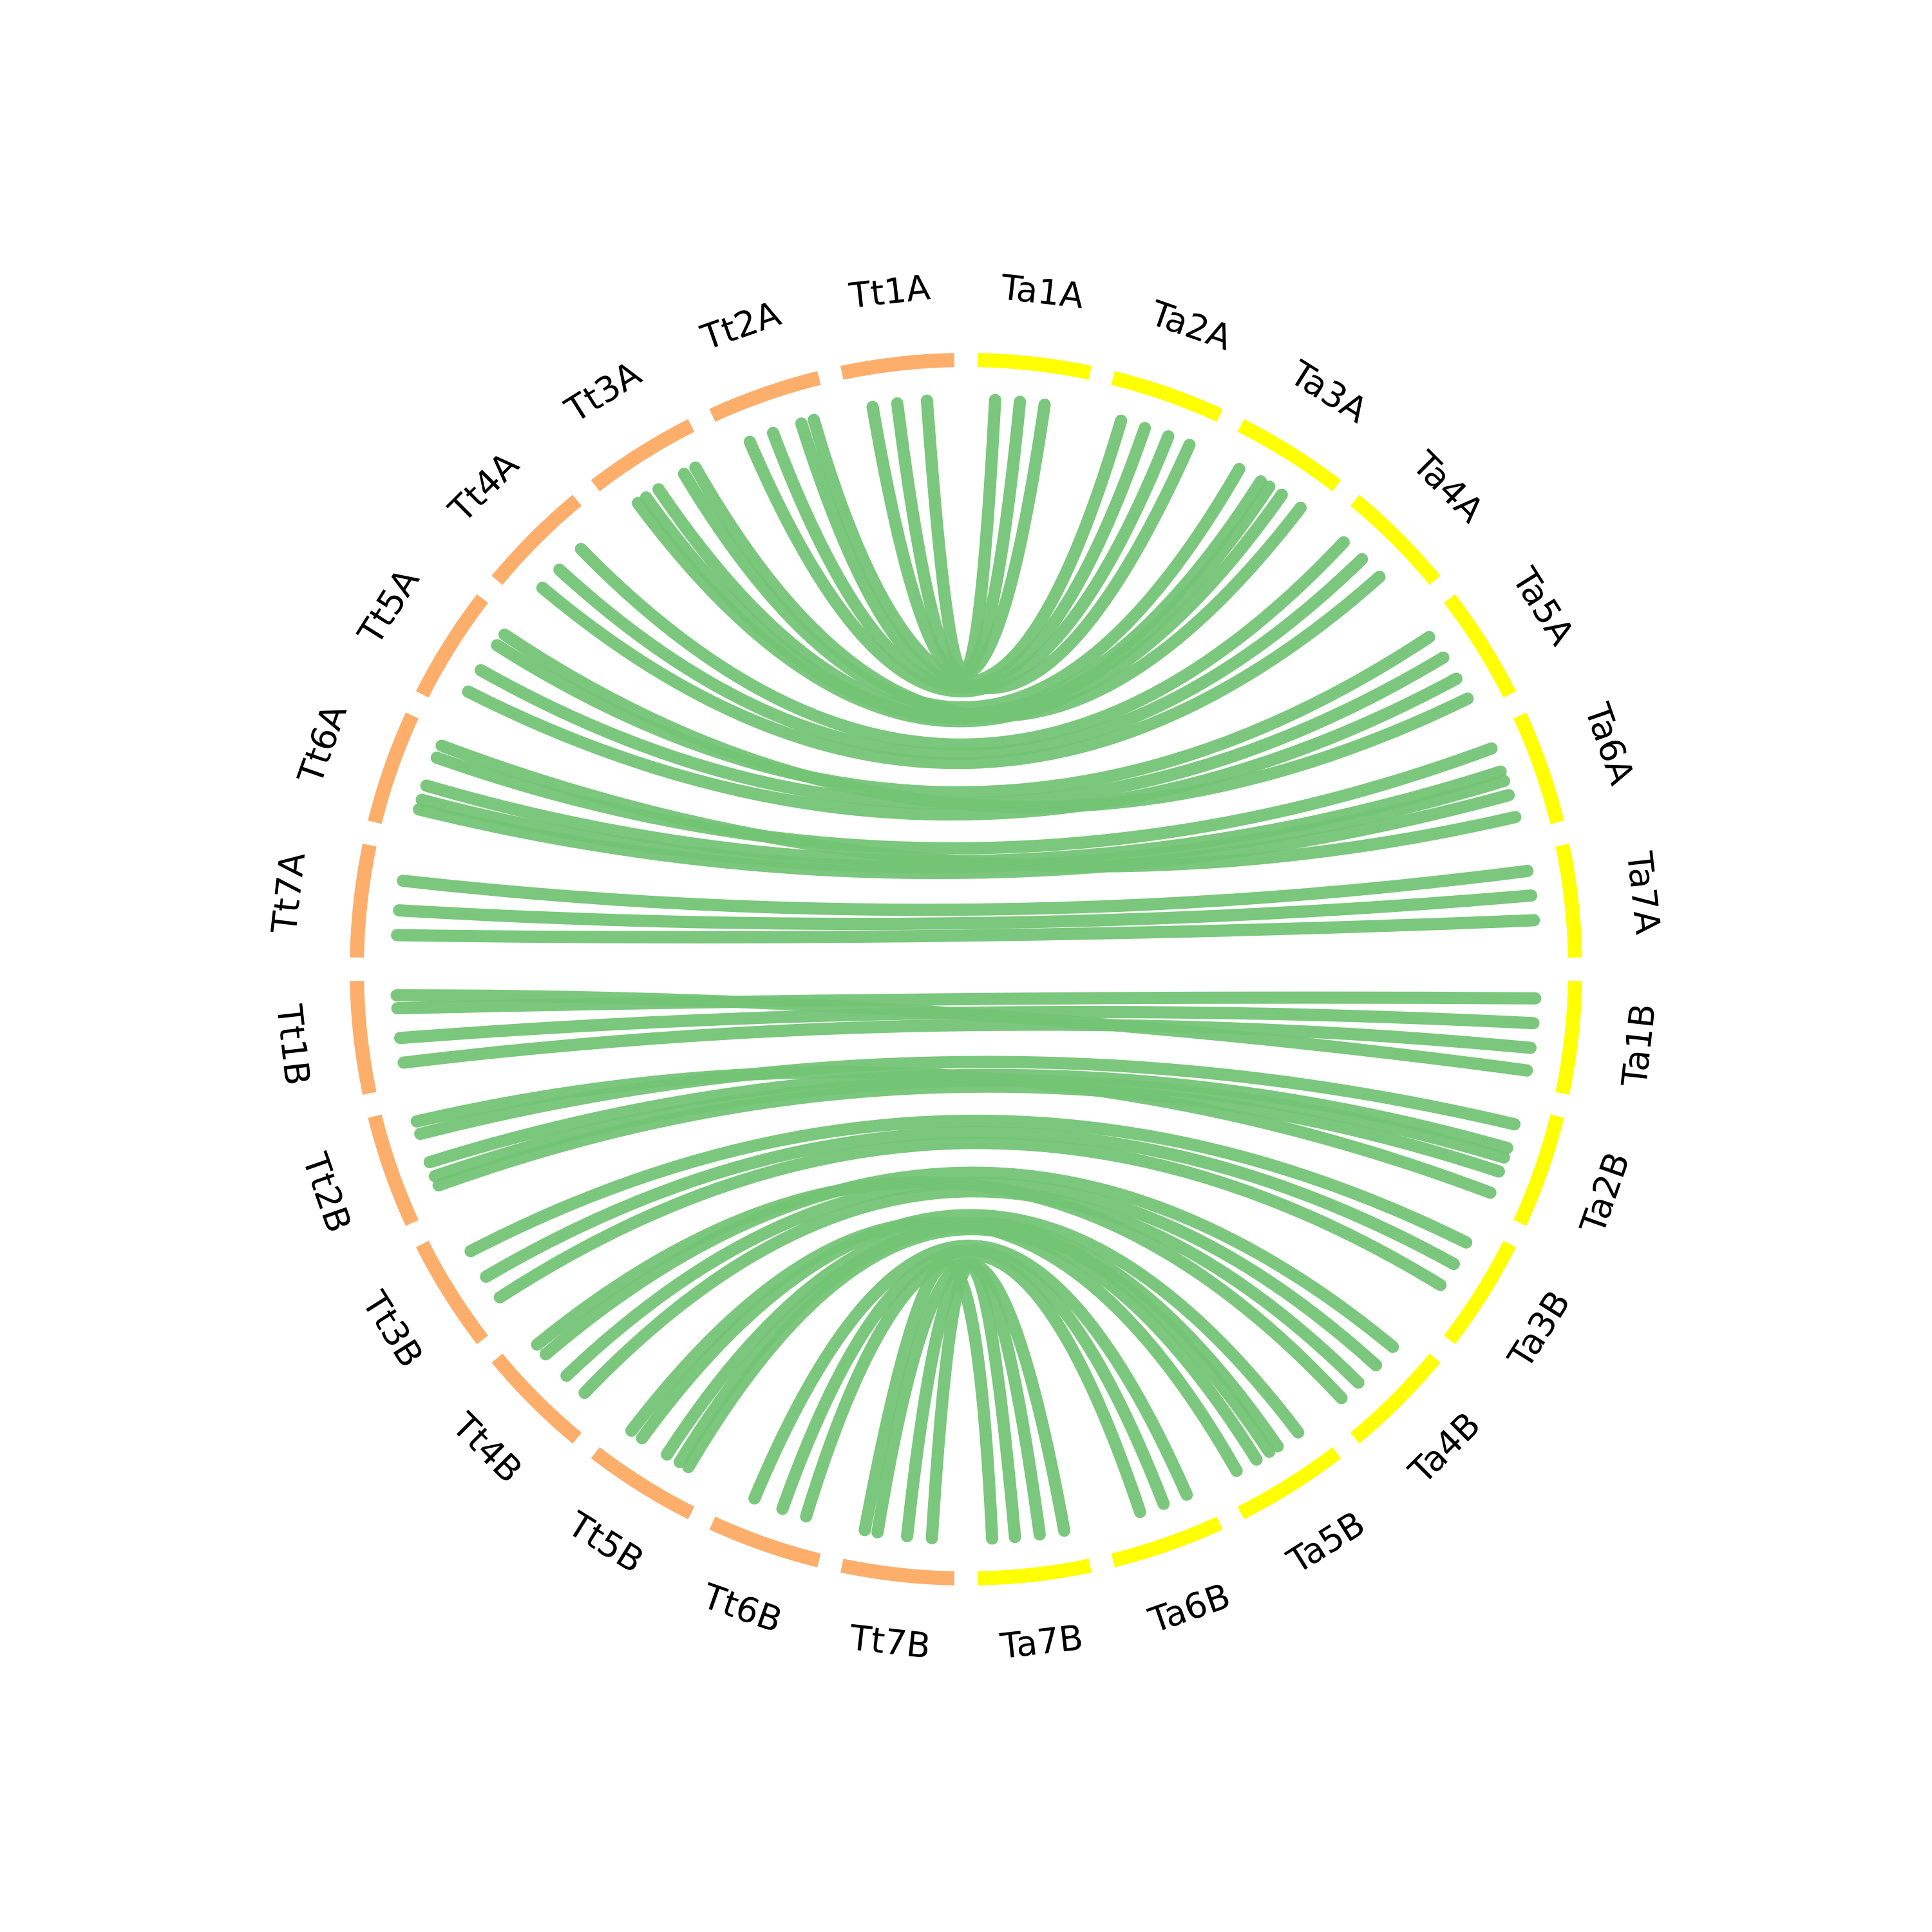 The width and height of the screenshot is (1932, 1932). What do you see at coordinates (1326, 1543) in the screenshot?
I see `segment-label: Ta5B` at bounding box center [1326, 1543].